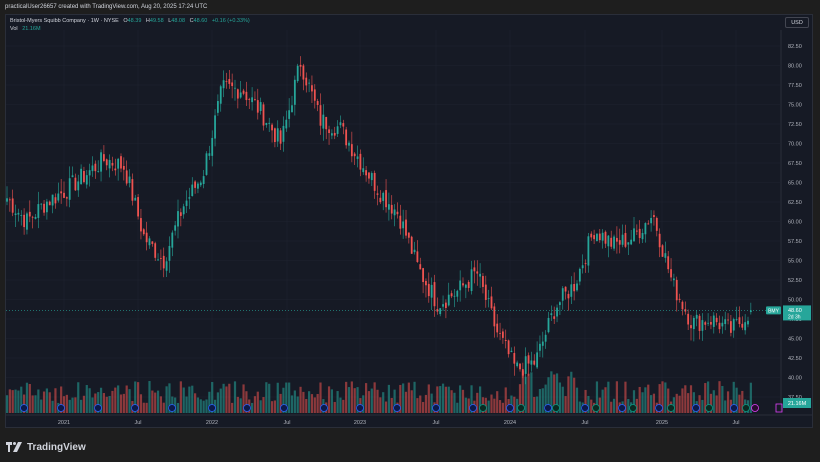  What do you see at coordinates (409, 421) in the screenshot?
I see `time-scale` at bounding box center [409, 421].